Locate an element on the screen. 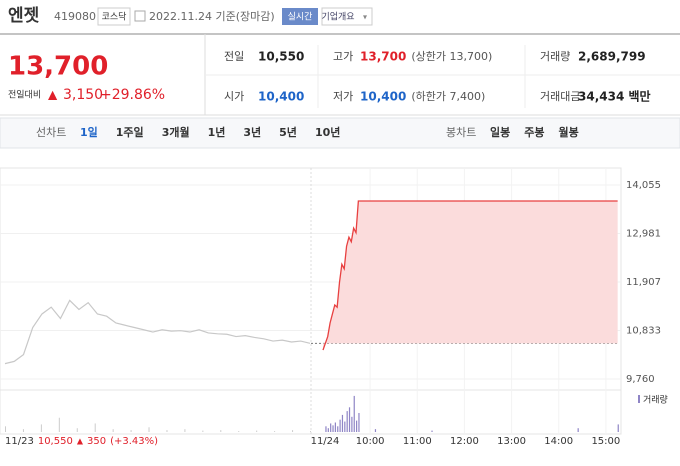  market: 코스닥 is located at coordinates (114, 17).